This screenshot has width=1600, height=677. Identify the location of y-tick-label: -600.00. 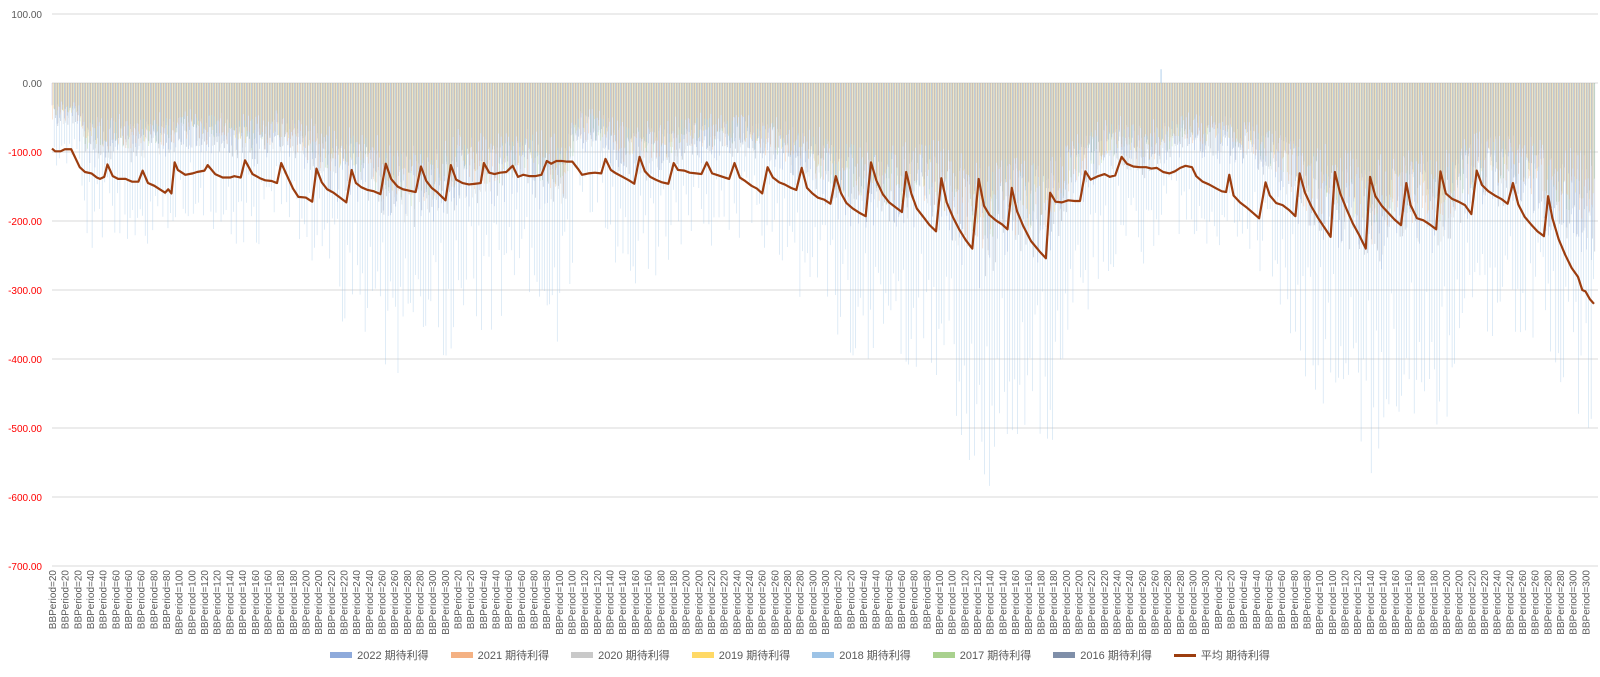
(25, 498).